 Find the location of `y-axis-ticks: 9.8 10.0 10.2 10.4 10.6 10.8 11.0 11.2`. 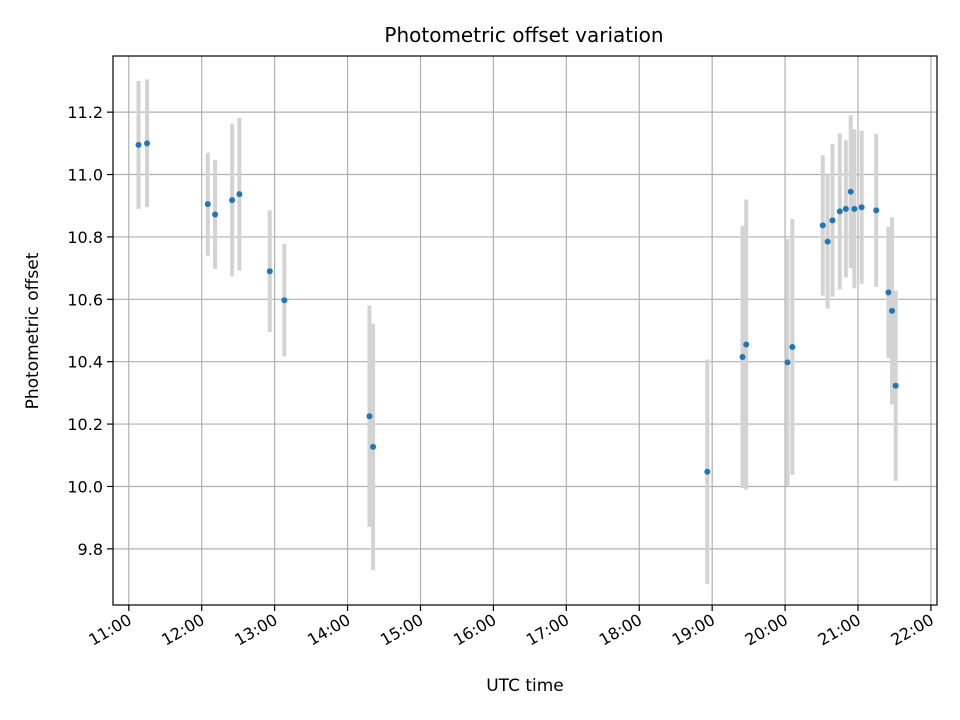

y-axis-ticks: 9.8 10.0 10.2 10.4 10.6 10.8 11.0 11.2 is located at coordinates (90, 331).